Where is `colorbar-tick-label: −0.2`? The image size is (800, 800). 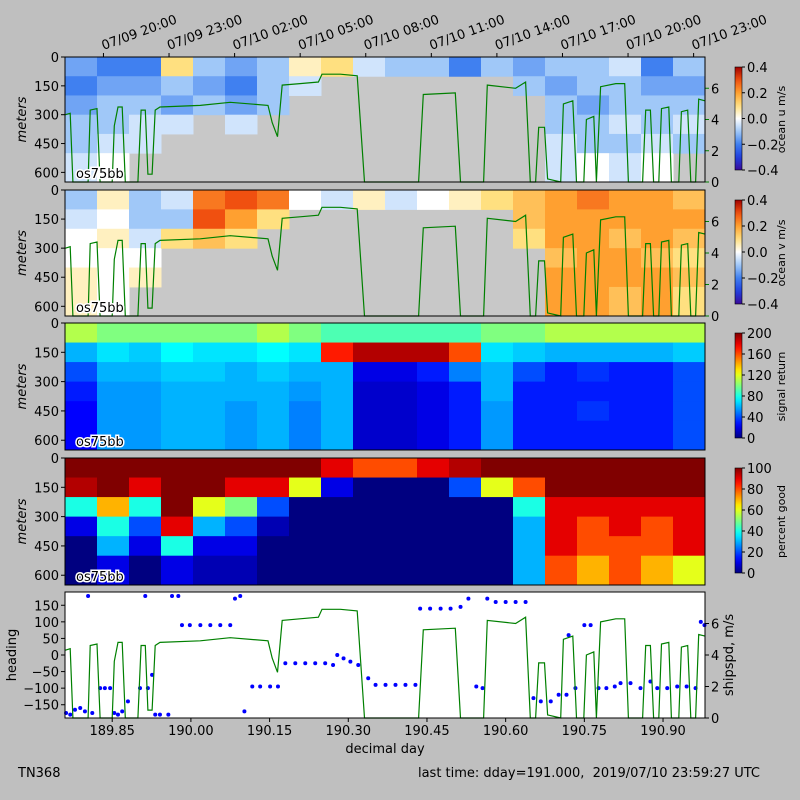
colorbar-tick-label: −0.2 is located at coordinates (763, 145).